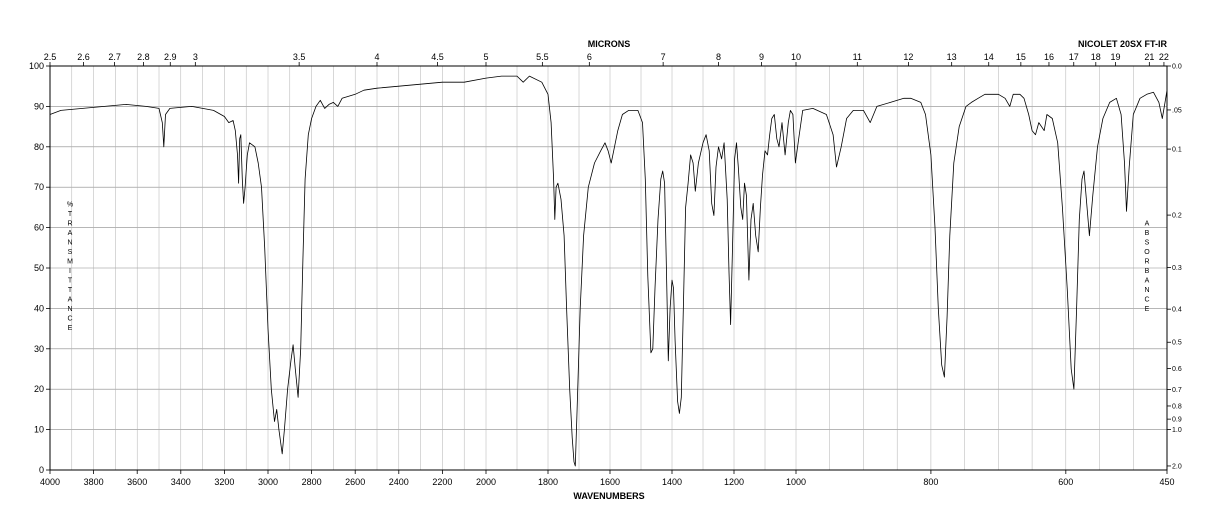  Describe the element at coordinates (1123, 44) in the screenshot. I see `instrument-label: NICOLET 20SX FT-IR` at that location.